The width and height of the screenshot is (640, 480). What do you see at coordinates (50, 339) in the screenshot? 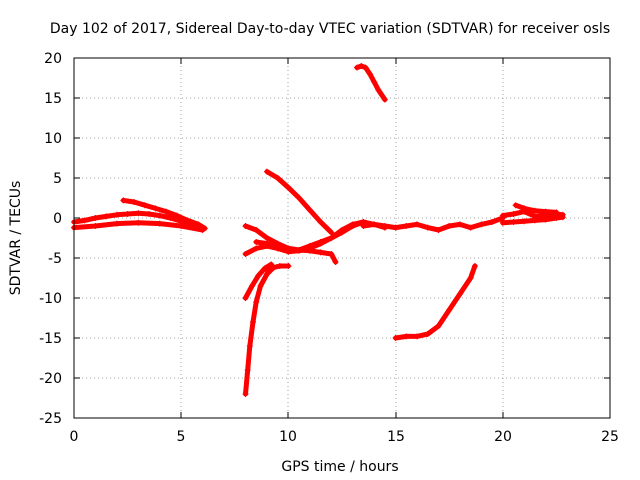
I see `y-tick-label: -15` at bounding box center [50, 339].